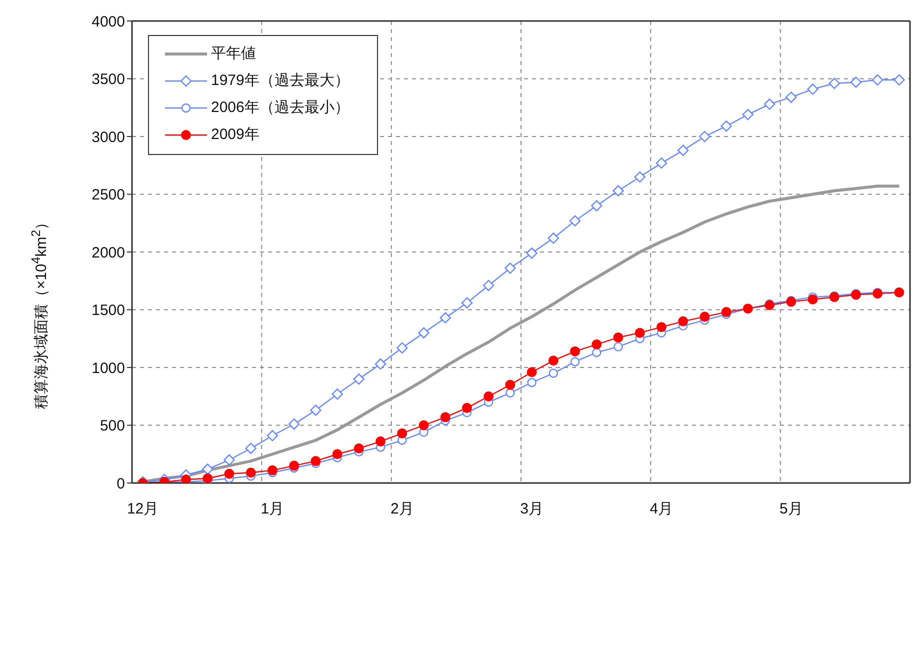 This screenshot has height=648, width=915. What do you see at coordinates (108, 195) in the screenshot?
I see `y-tick-label: 2500` at bounding box center [108, 195].